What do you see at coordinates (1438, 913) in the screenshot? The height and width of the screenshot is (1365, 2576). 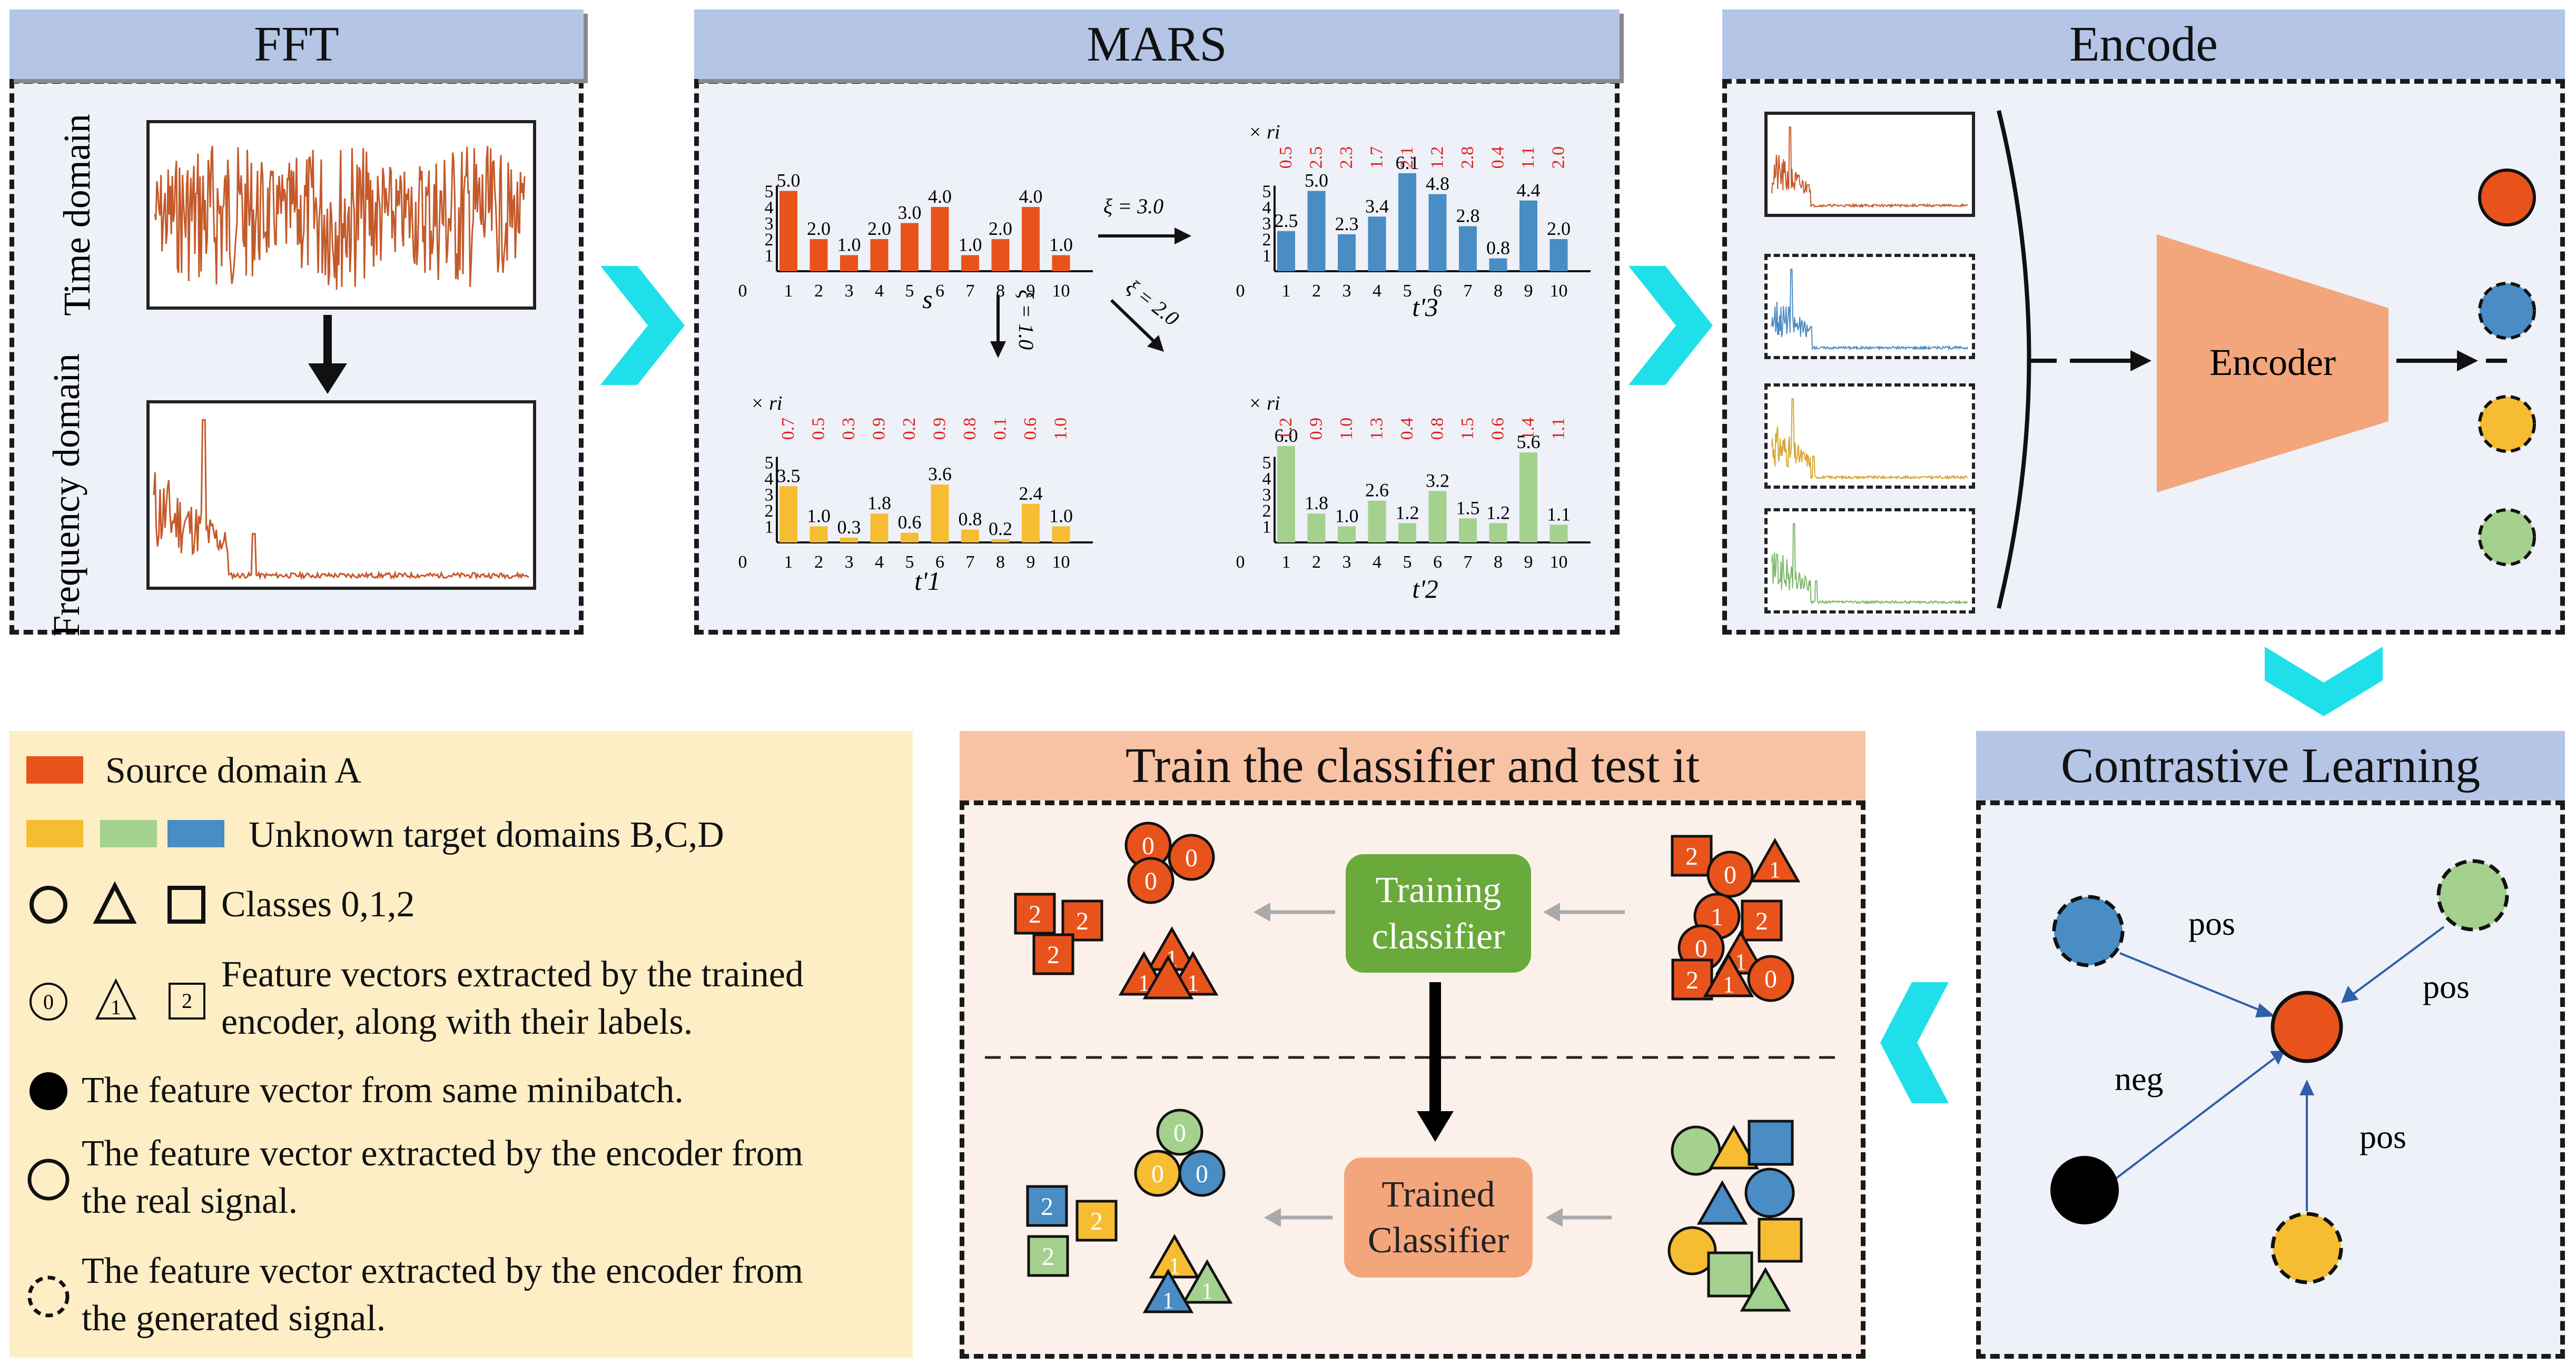 I see `training-classifier-box: Training classifier` at bounding box center [1438, 913].